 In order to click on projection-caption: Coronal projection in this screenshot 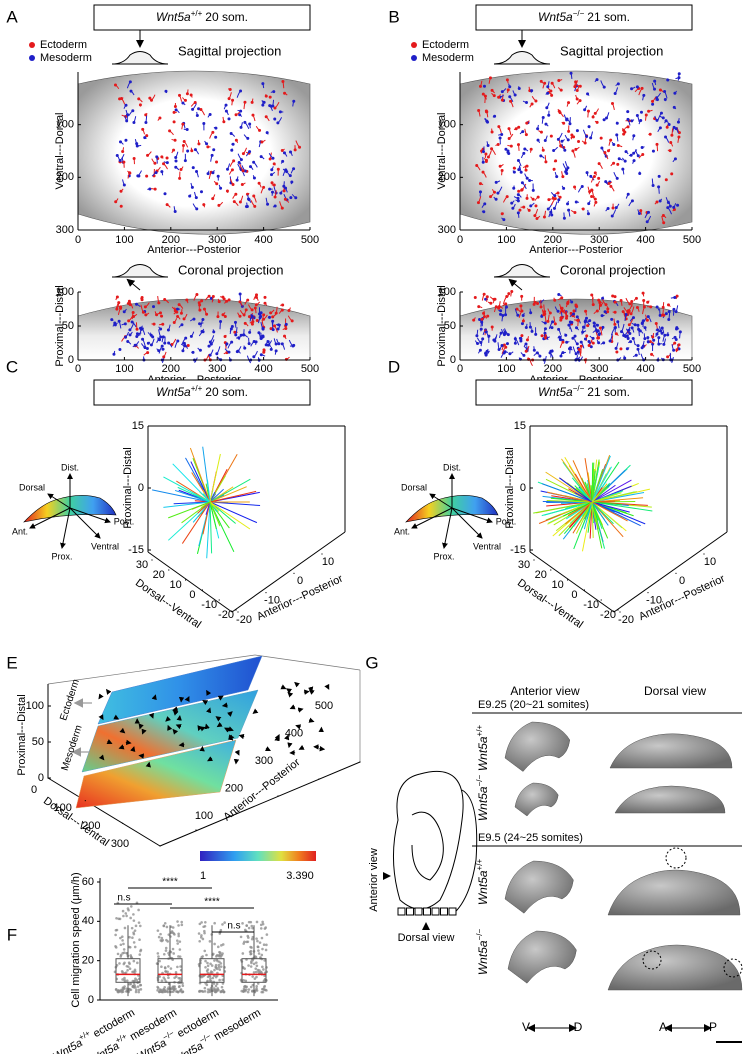, I will do `click(613, 269)`.